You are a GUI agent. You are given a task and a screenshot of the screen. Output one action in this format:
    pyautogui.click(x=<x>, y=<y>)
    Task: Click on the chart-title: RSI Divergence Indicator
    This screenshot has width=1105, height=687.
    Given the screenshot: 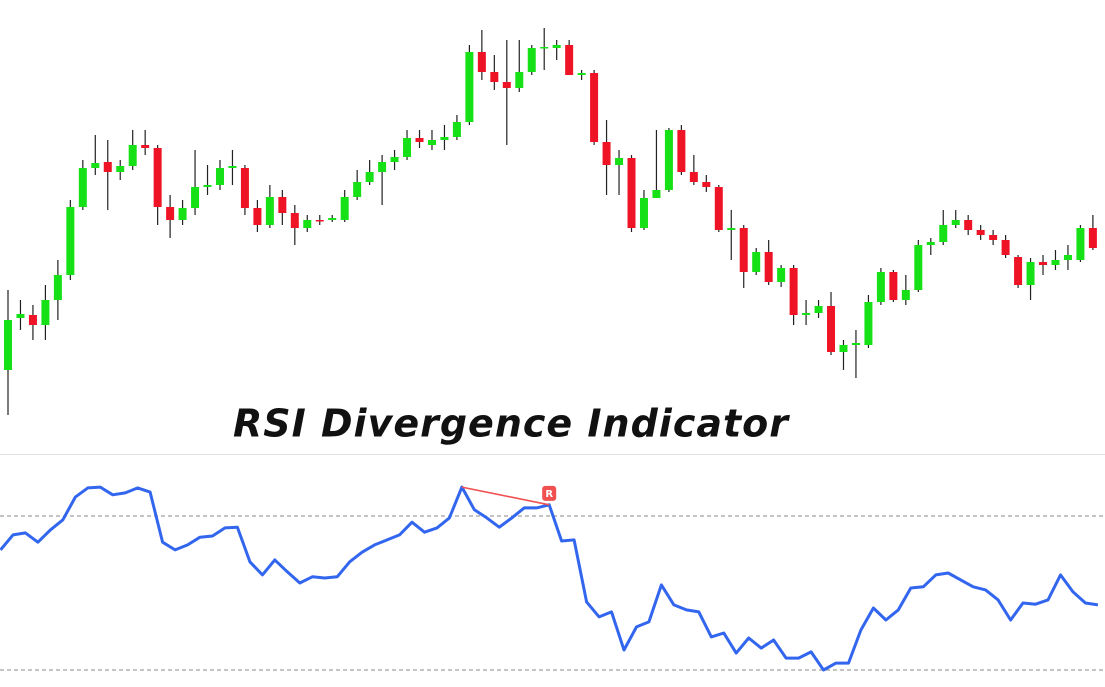 What is the action you would take?
    pyautogui.click(x=511, y=424)
    